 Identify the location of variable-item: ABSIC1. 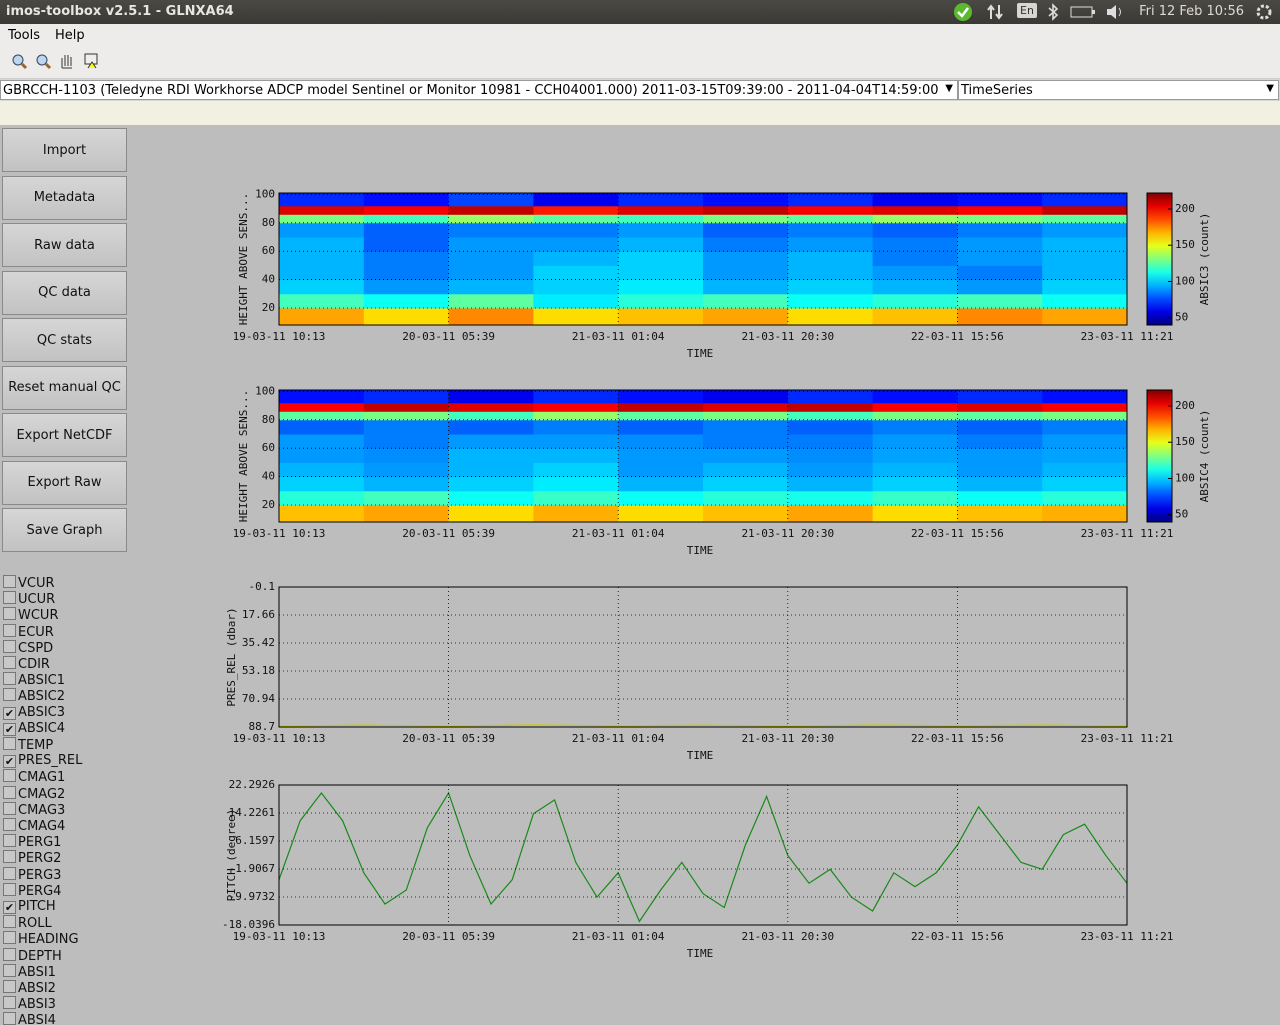
(34, 680).